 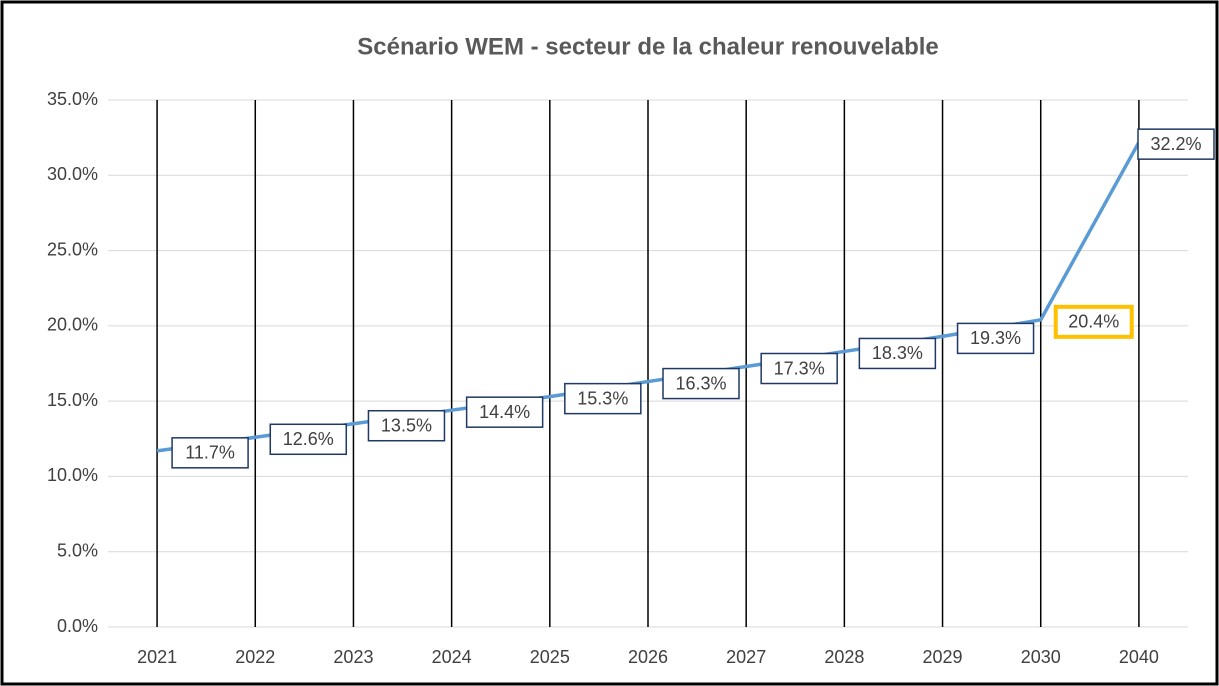 I want to click on x-tick-label: 2025, so click(x=550, y=657).